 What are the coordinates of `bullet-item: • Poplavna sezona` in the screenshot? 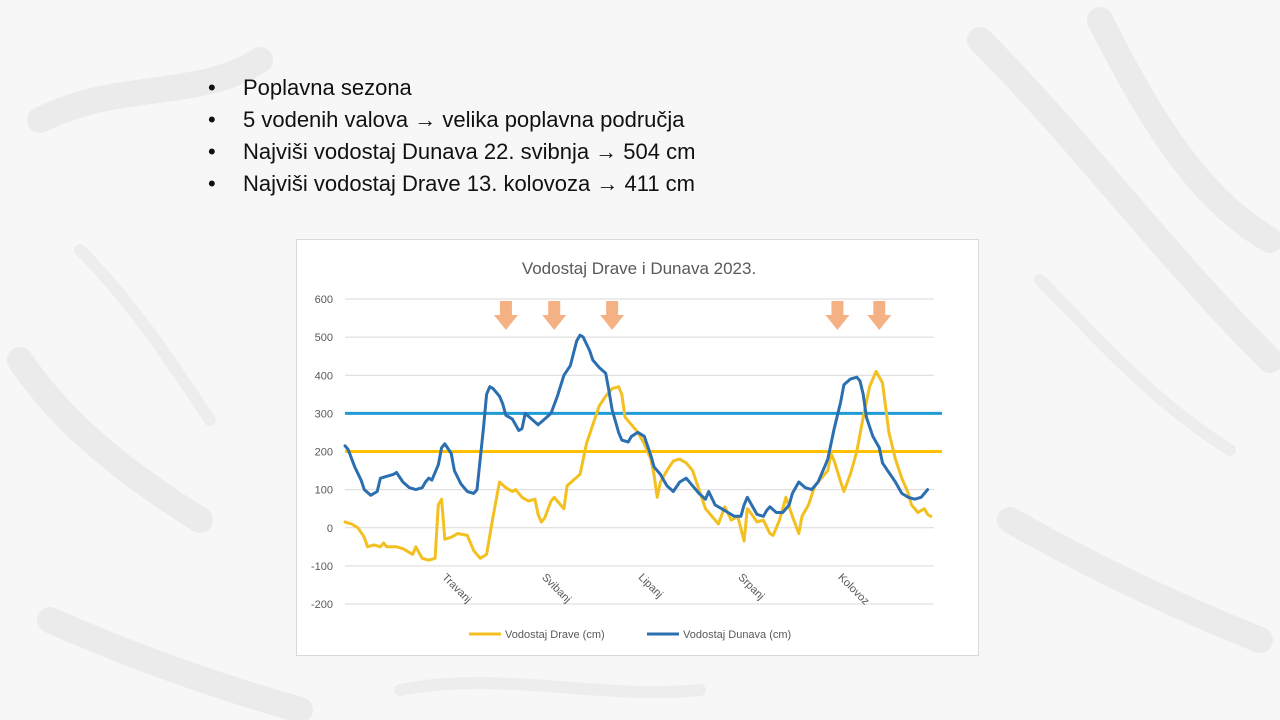 It's located at (451, 88).